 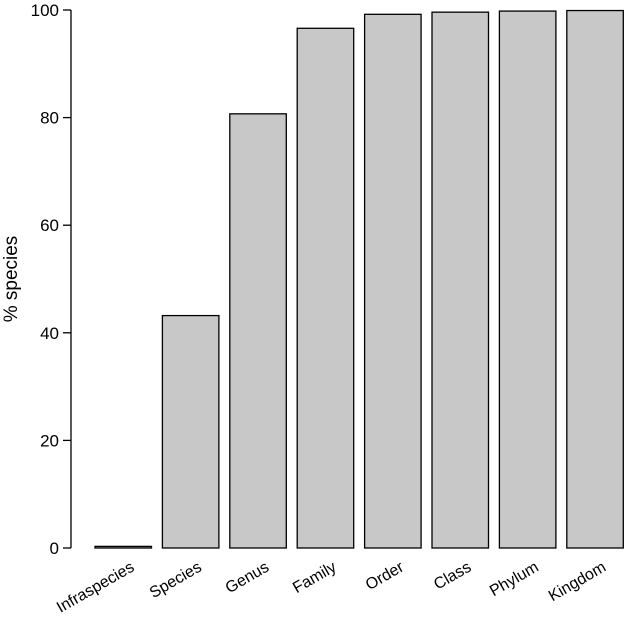 What do you see at coordinates (176, 580) in the screenshot?
I see `x-tick-label: Species` at bounding box center [176, 580].